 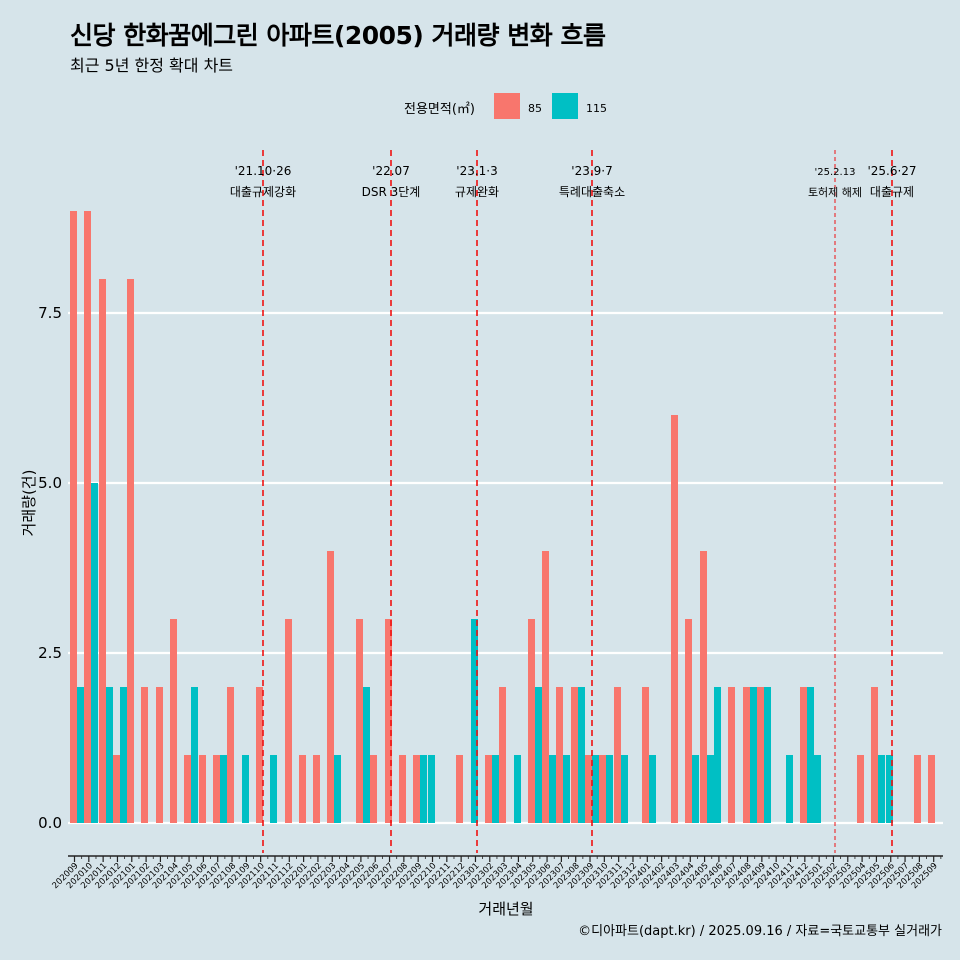 I want to click on legend-label-115: 115, so click(x=596, y=108).